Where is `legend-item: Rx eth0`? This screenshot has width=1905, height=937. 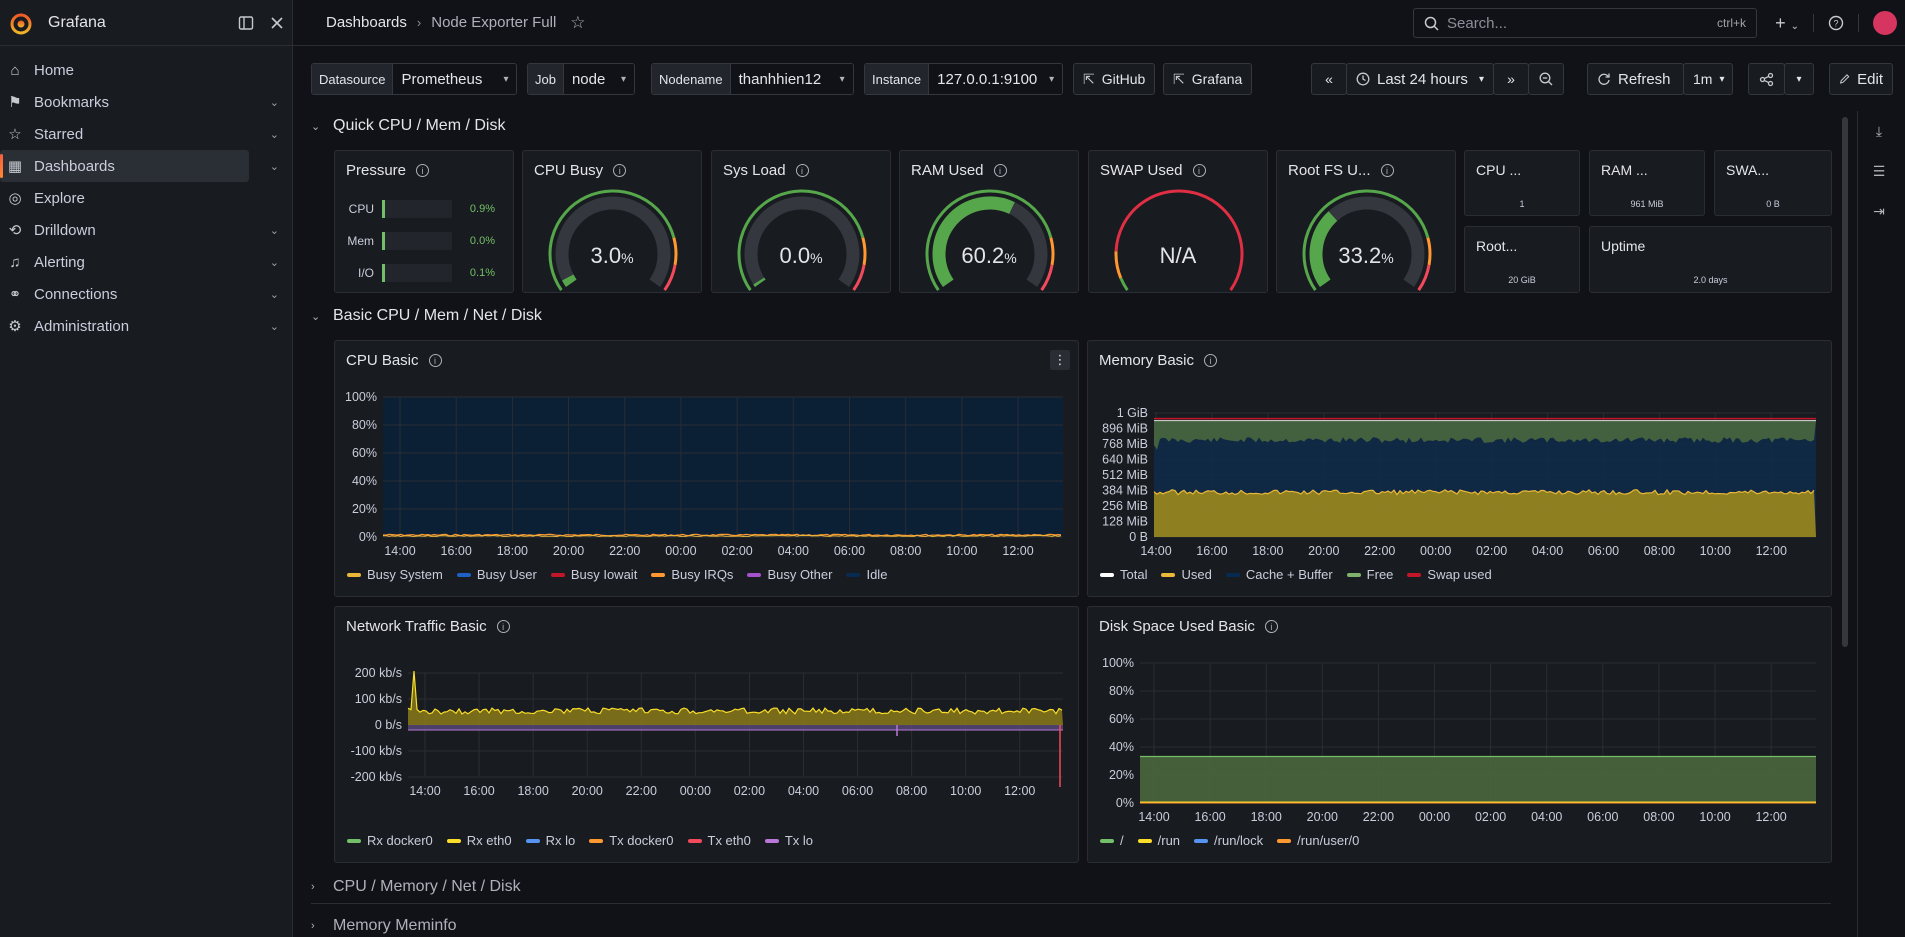
legend-item: Rx eth0 is located at coordinates (479, 840).